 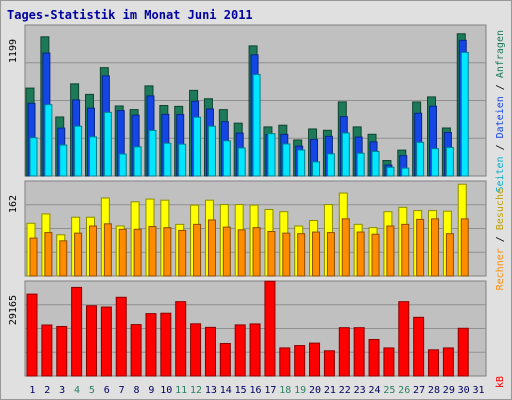 What do you see at coordinates (47, 390) in the screenshot?
I see `x-tick-label: 2` at bounding box center [47, 390].